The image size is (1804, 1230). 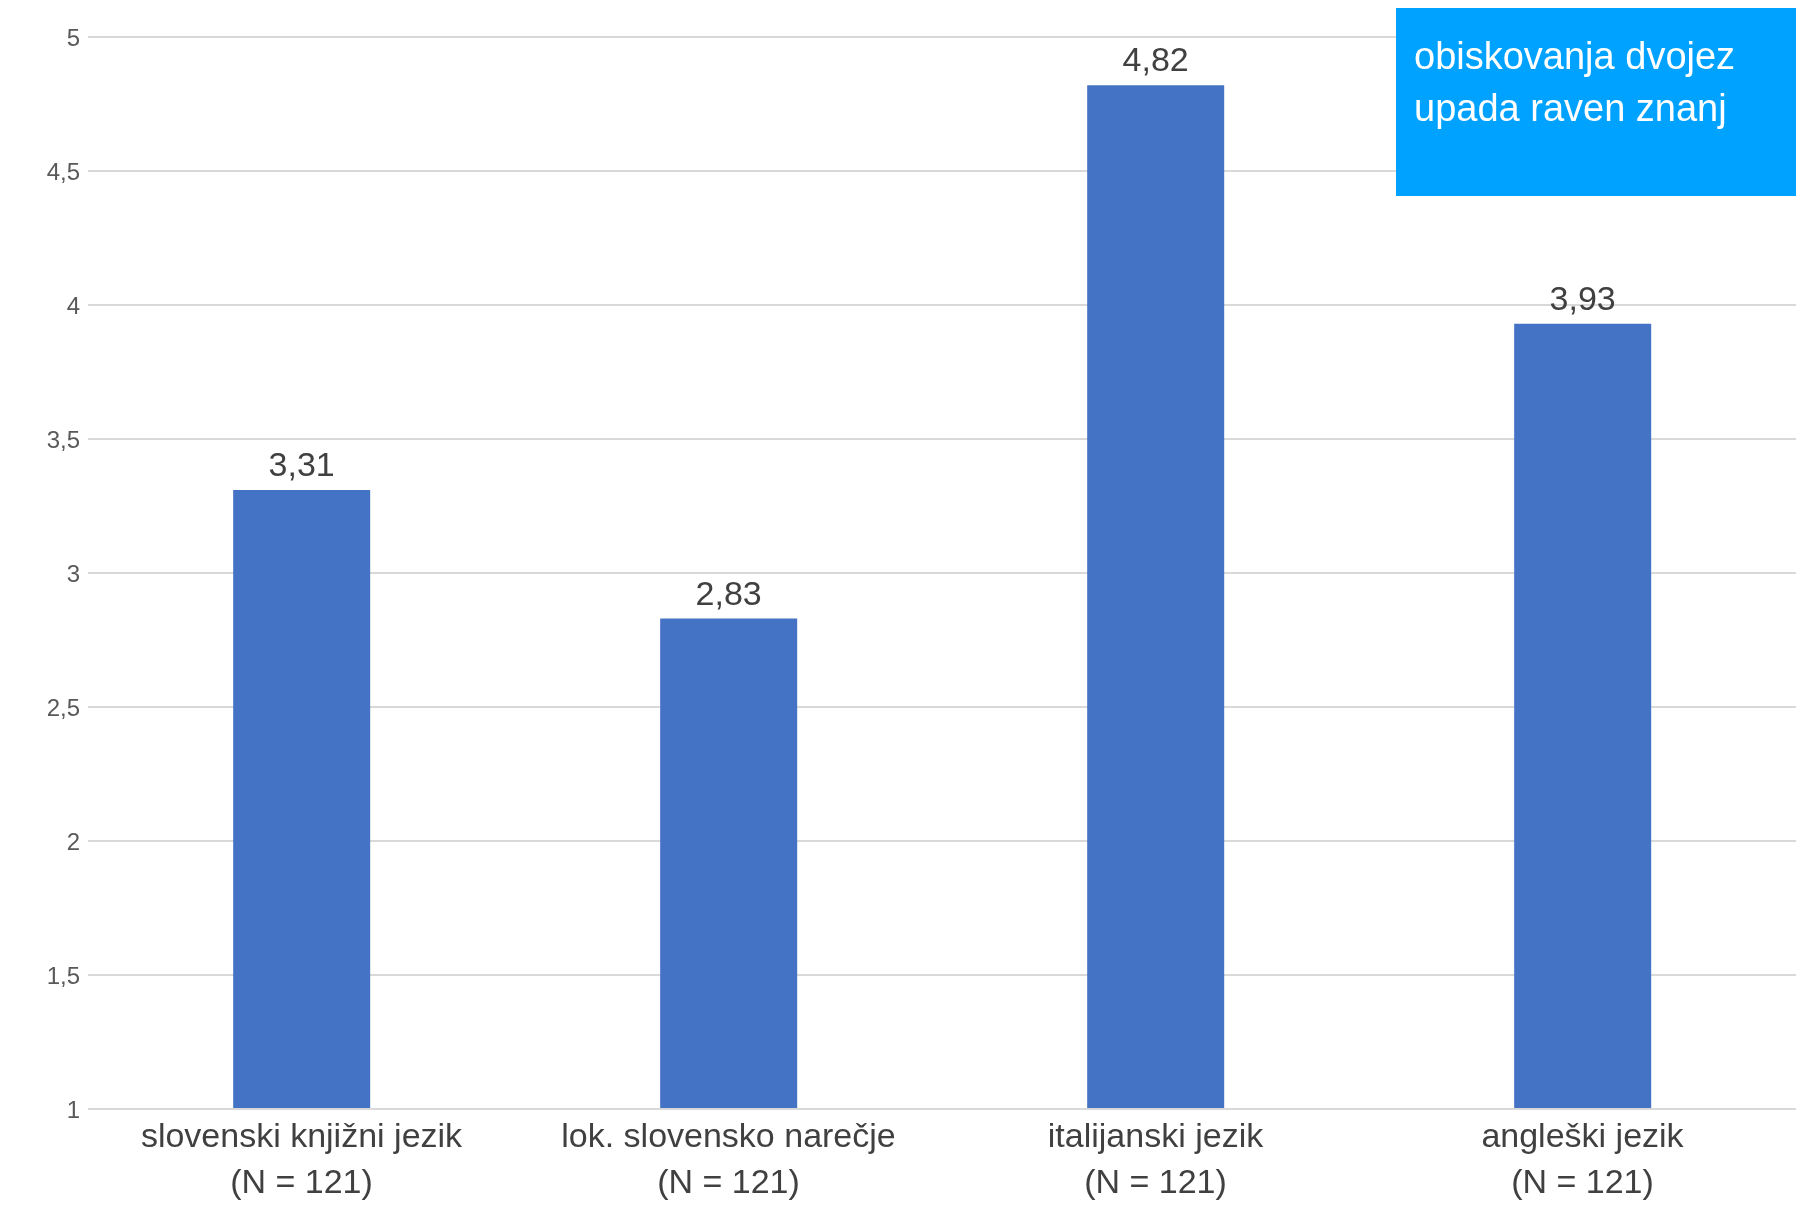 I want to click on y-tick-label: 3,5, so click(x=63, y=439).